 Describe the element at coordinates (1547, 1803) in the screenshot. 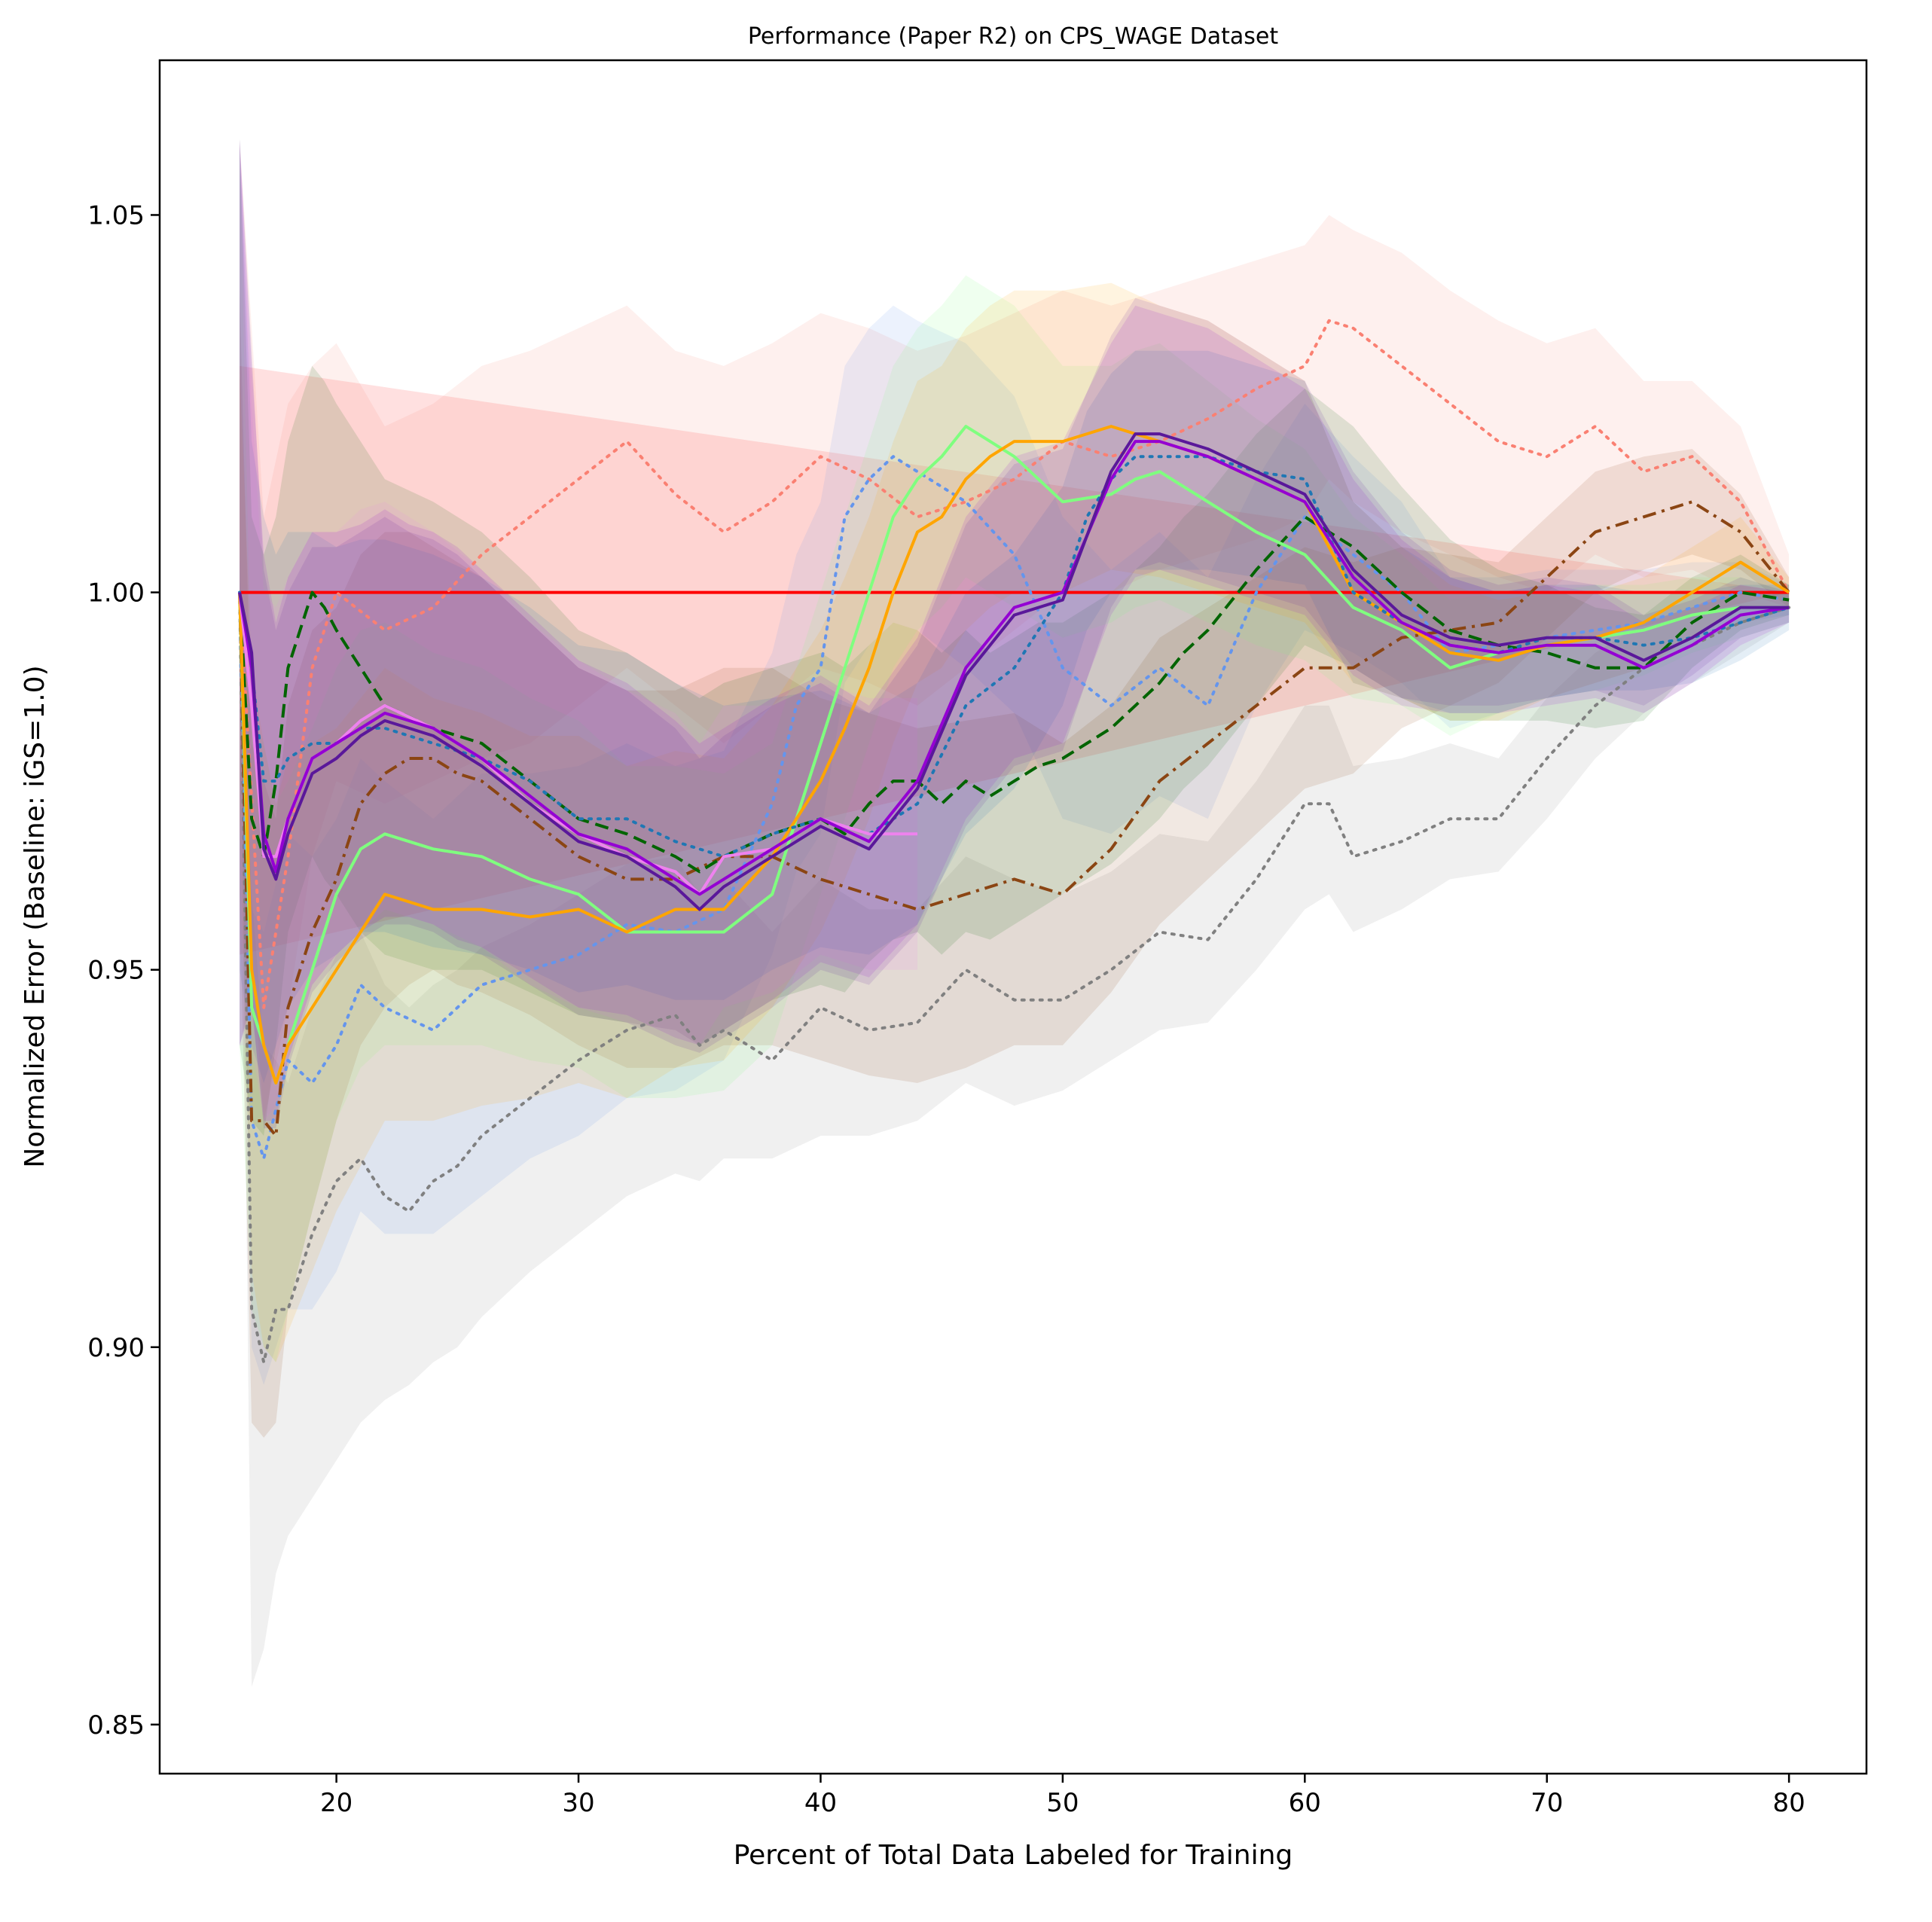

I see `x-tick-label: 70` at that location.